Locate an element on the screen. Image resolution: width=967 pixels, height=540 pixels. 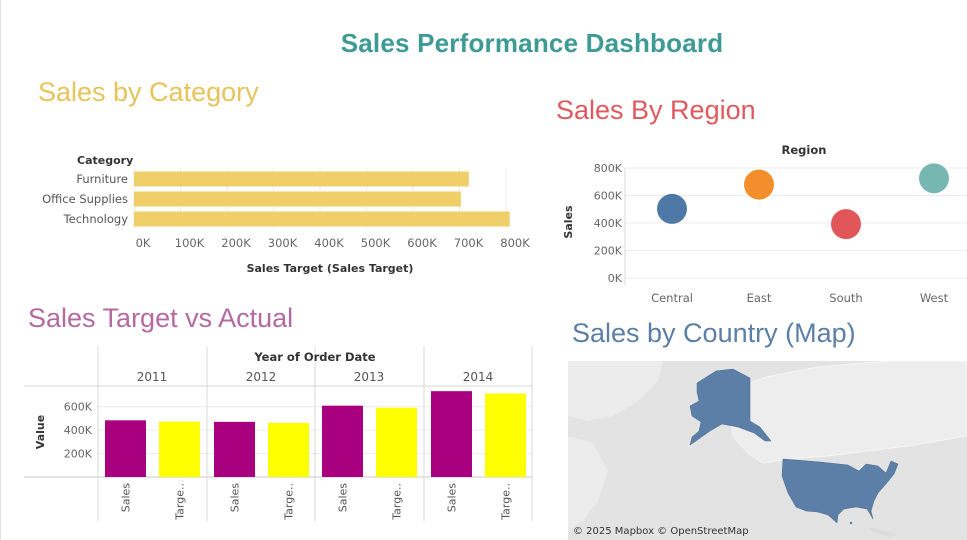
caribbean-land is located at coordinates (883, 532).